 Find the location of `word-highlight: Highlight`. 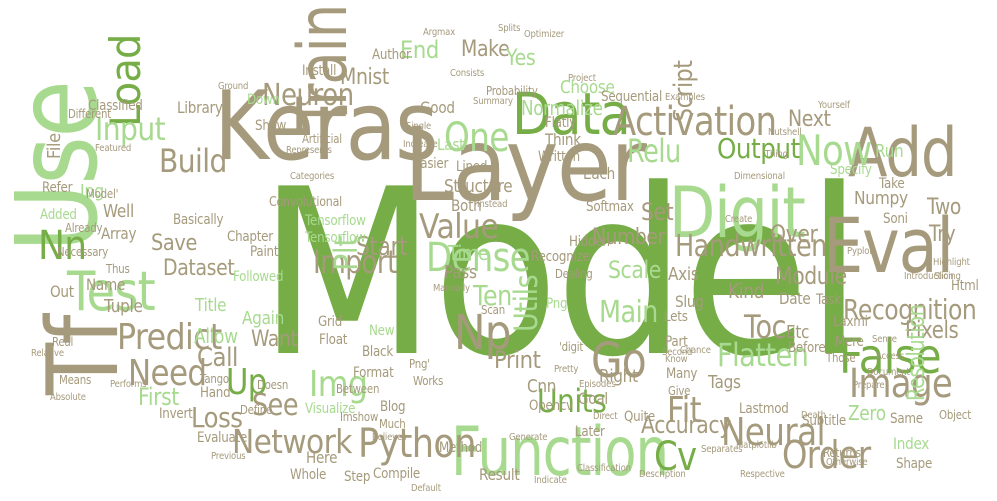

word-highlight: Highlight is located at coordinates (951, 262).